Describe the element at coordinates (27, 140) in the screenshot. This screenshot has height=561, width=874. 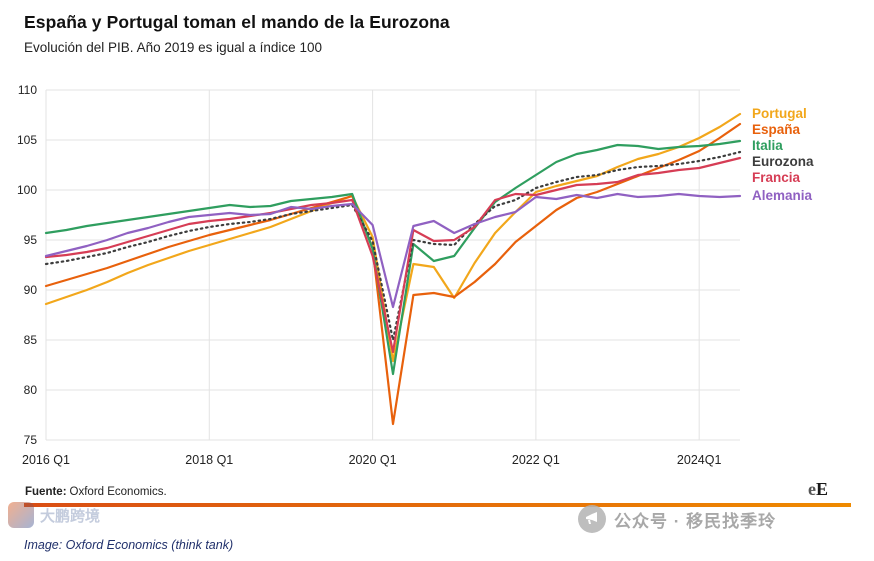
I see `y-tick-label: 105` at that location.